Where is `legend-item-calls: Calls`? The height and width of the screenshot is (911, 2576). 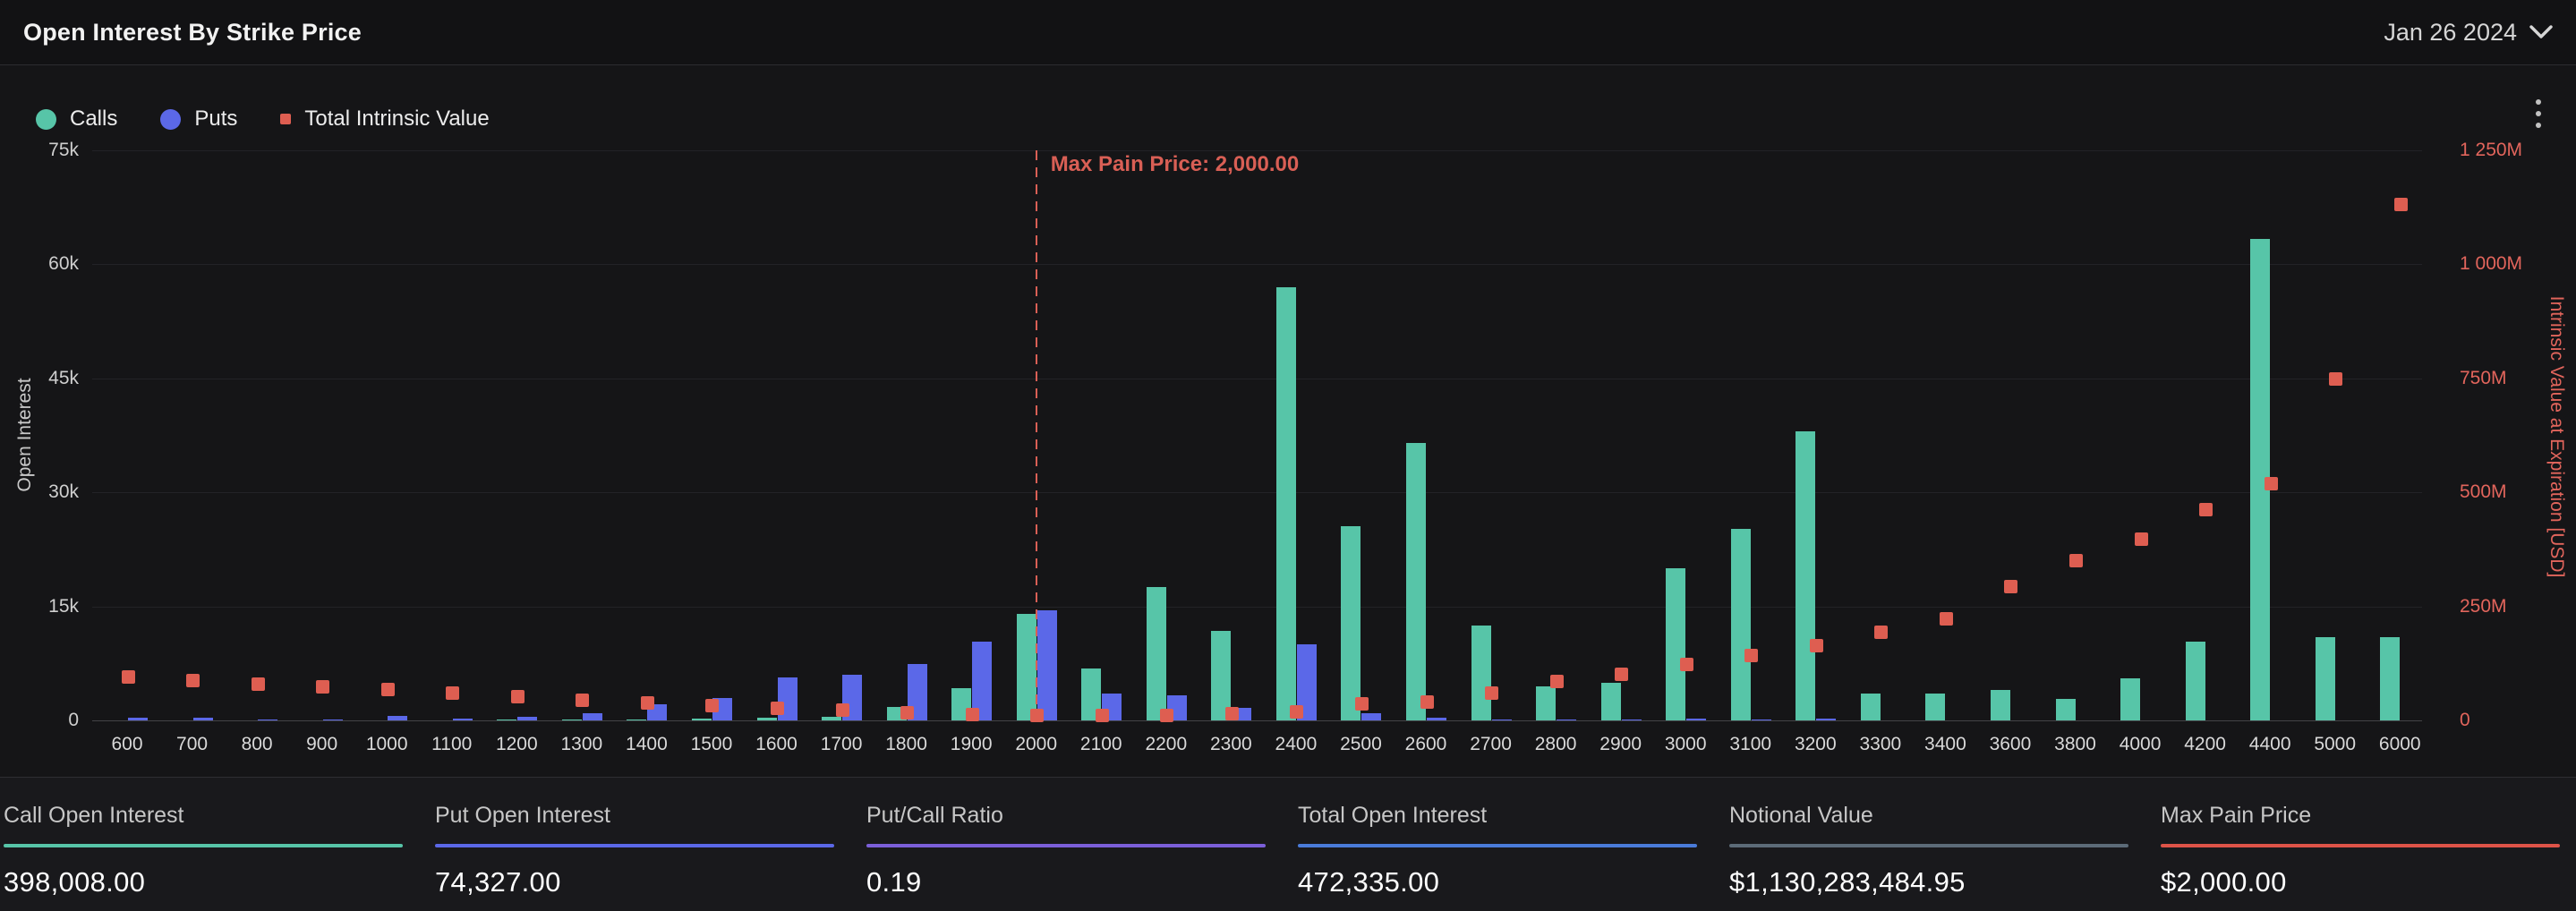
legend-item-calls: Calls is located at coordinates (76, 119).